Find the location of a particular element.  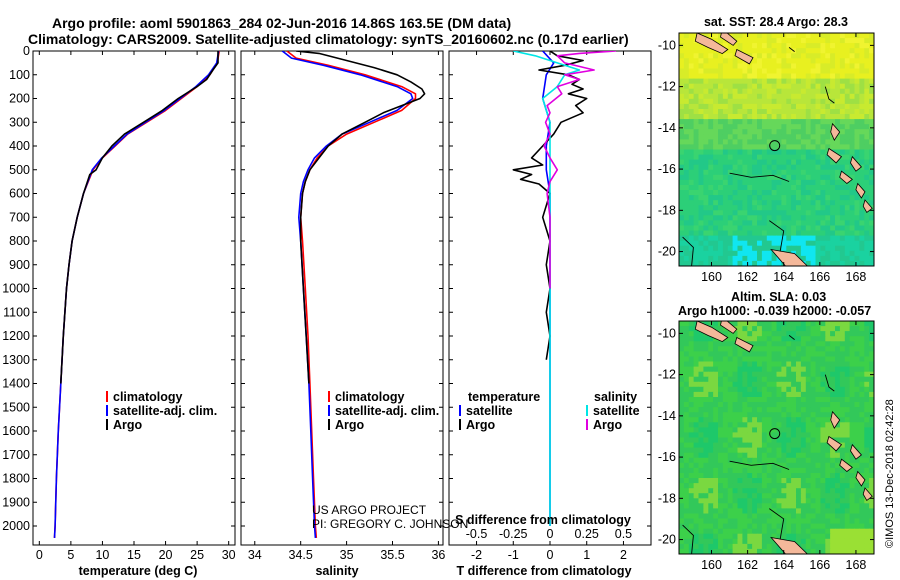

y-tick-label: 1300 is located at coordinates (16, 360).